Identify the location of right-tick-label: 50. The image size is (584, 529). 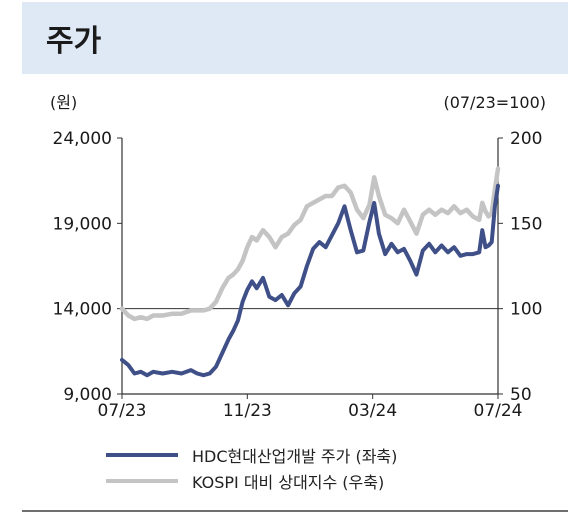
(521, 395).